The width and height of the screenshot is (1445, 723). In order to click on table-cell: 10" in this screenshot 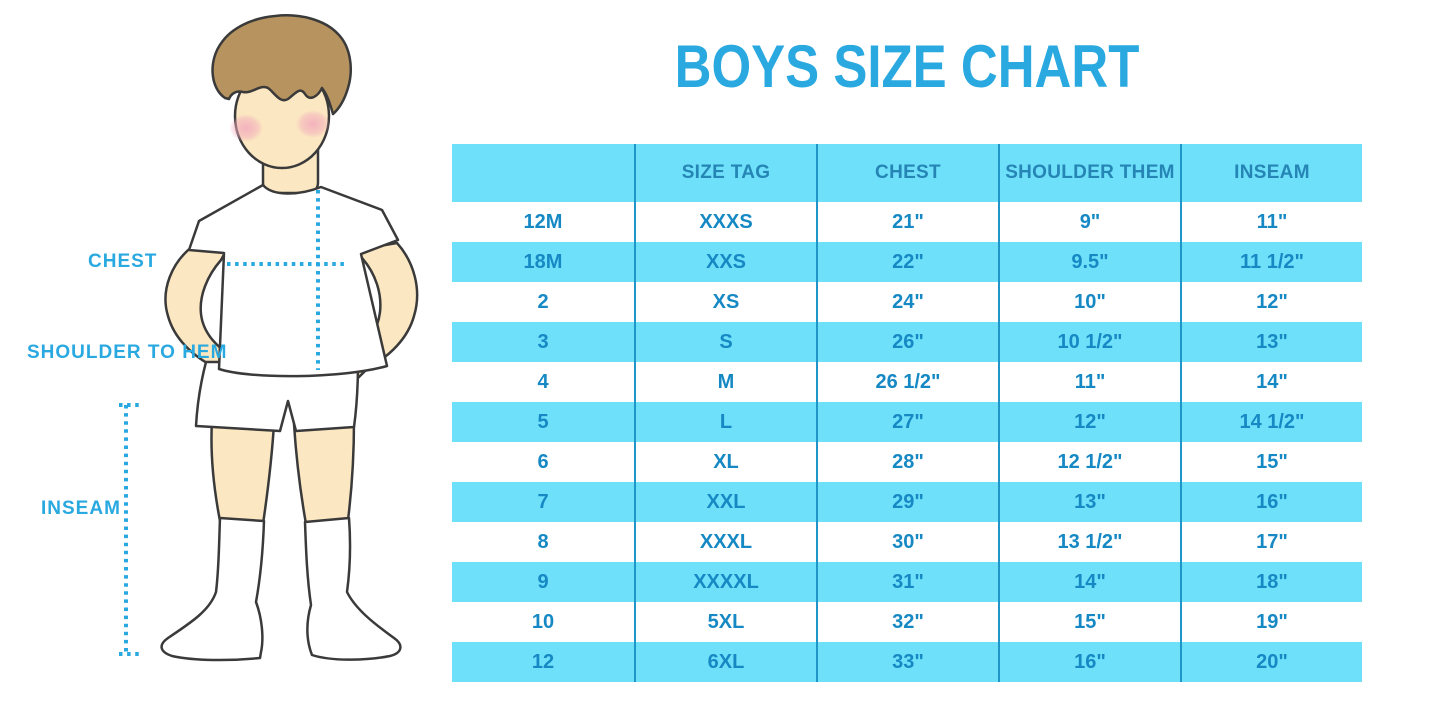, I will do `click(1089, 302)`.